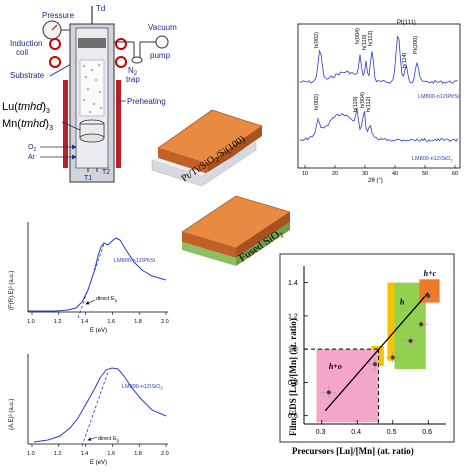  I want to click on reactor-label-t1: T1, so click(88, 178).